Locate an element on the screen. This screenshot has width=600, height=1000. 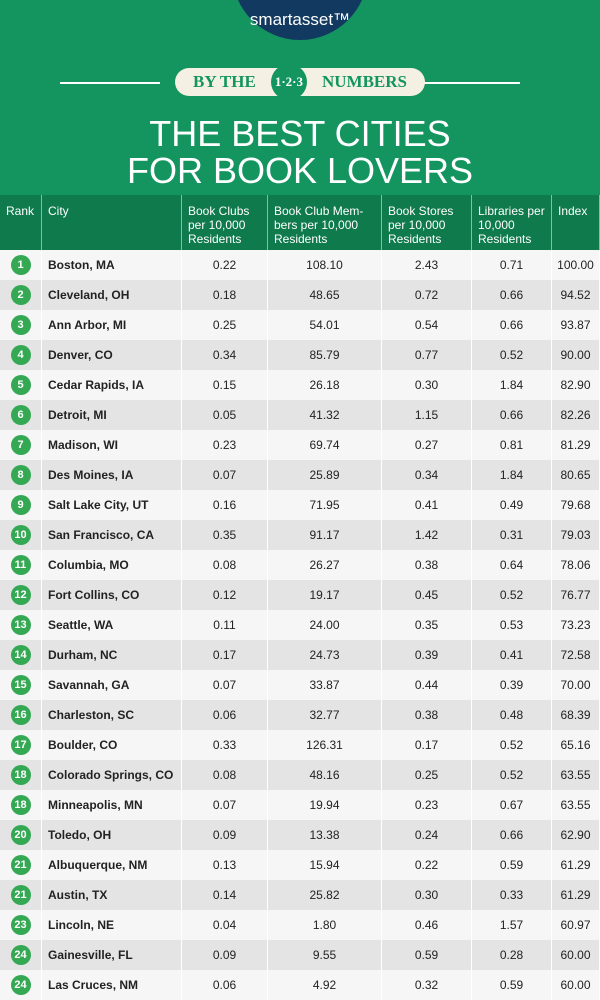
value-cell: 0.09 is located at coordinates (225, 955).